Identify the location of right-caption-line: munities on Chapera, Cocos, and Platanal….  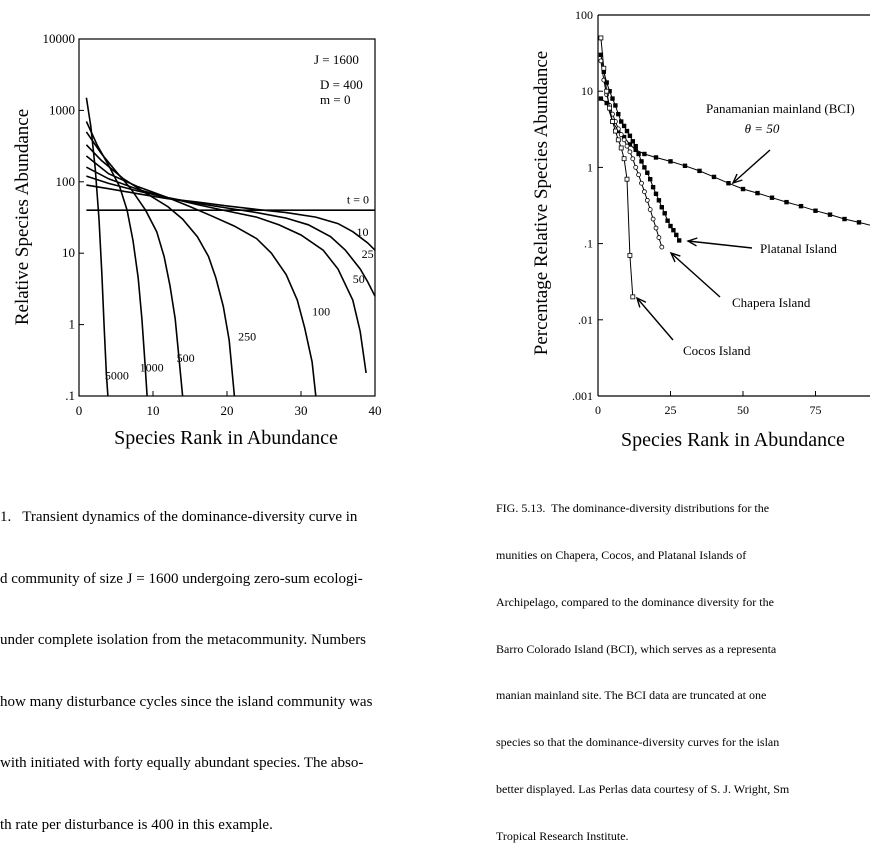
(621, 554).